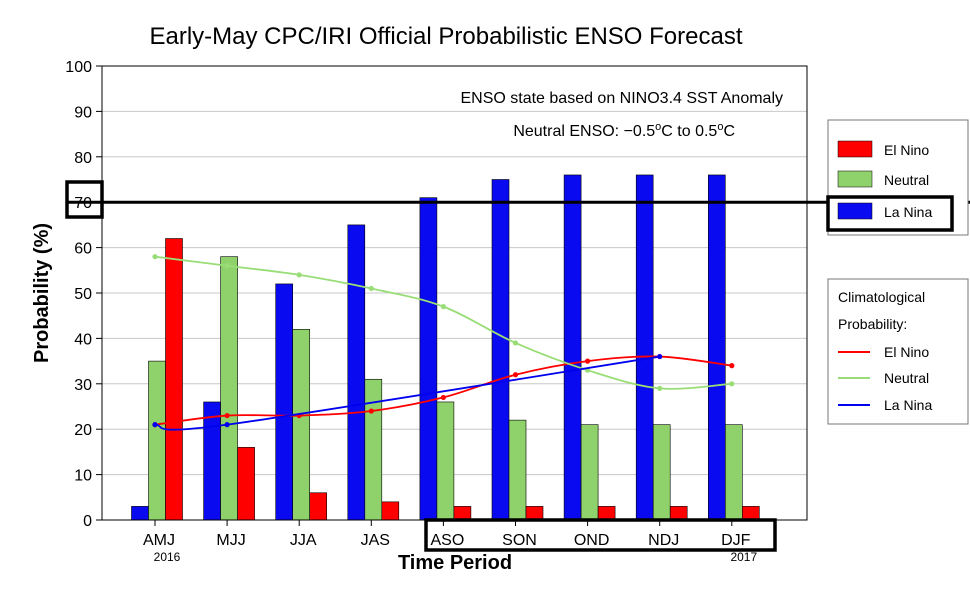  Describe the element at coordinates (736, 540) in the screenshot. I see `x-tick-label-djf: DJF` at that location.